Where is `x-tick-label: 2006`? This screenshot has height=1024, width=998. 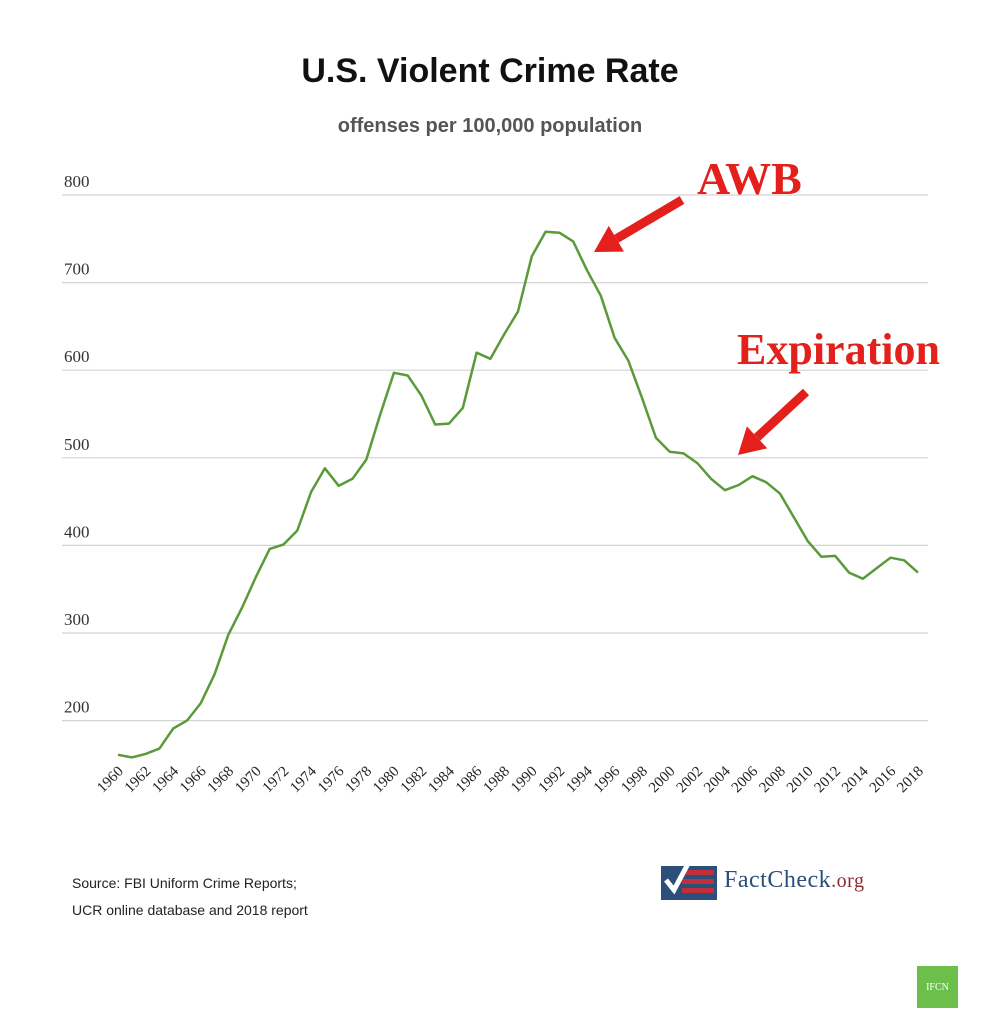 x-tick-label: 2006 is located at coordinates (745, 779).